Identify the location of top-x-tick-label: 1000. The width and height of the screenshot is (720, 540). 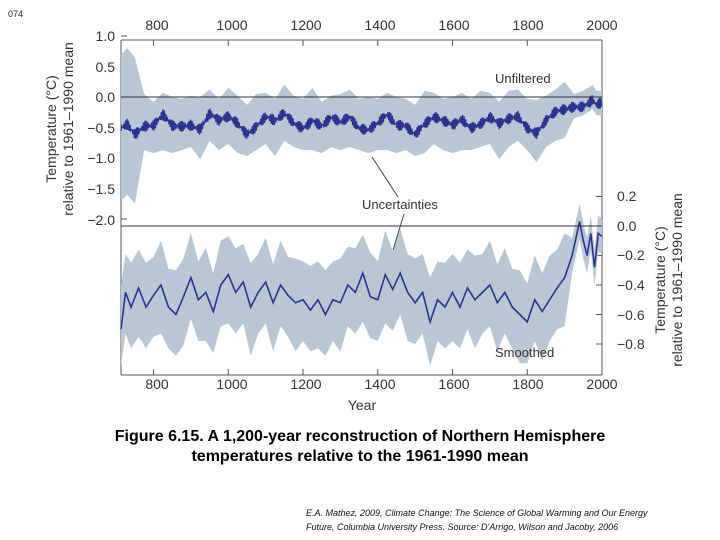
(231, 25).